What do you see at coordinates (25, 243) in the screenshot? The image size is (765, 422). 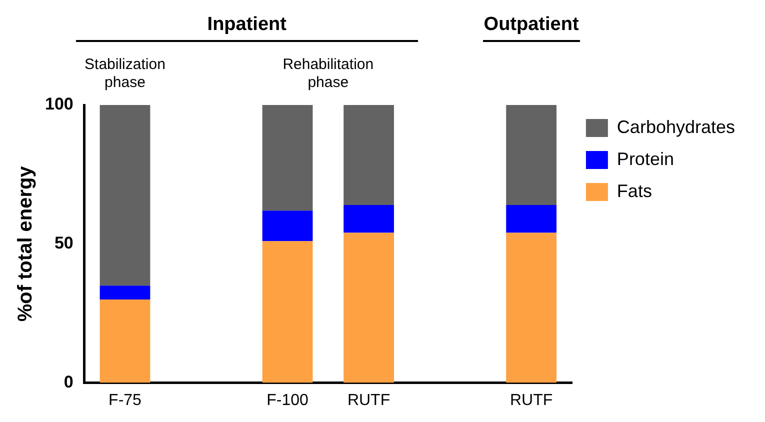 I see `y-axis-title: %of total energy` at bounding box center [25, 243].